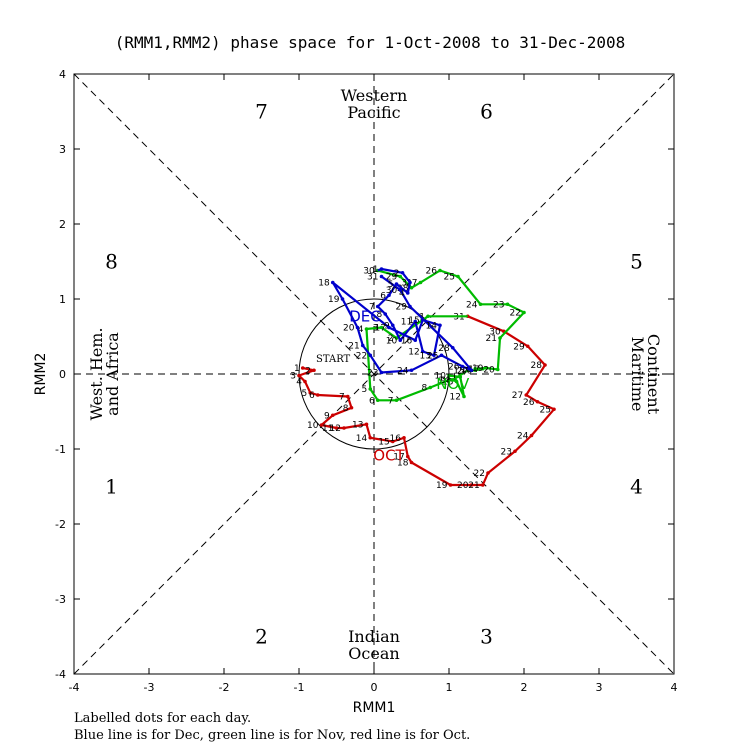 Image resolution: width=750 pixels, height=750 pixels. What do you see at coordinates (62, 149) in the screenshot?
I see `y-tick-label: 3` at bounding box center [62, 149].